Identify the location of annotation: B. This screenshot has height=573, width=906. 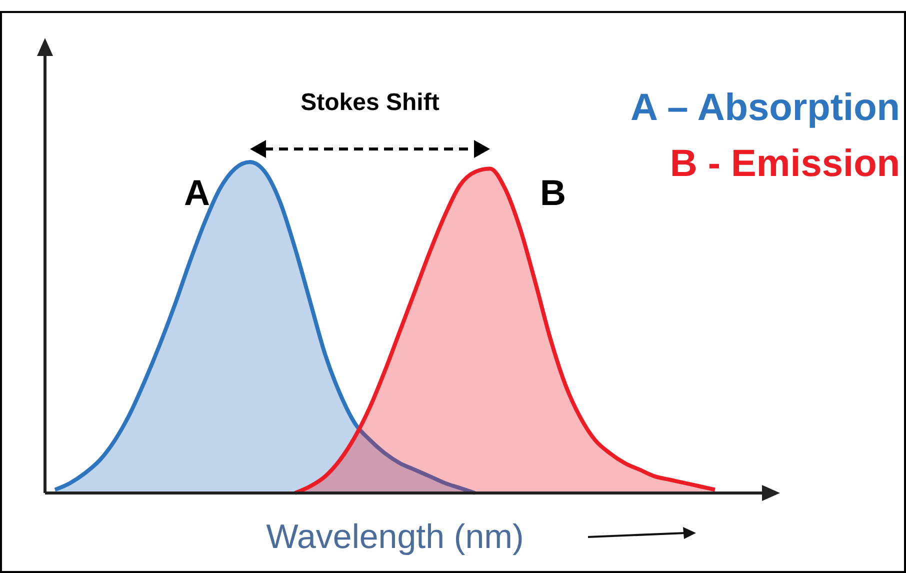
(553, 192).